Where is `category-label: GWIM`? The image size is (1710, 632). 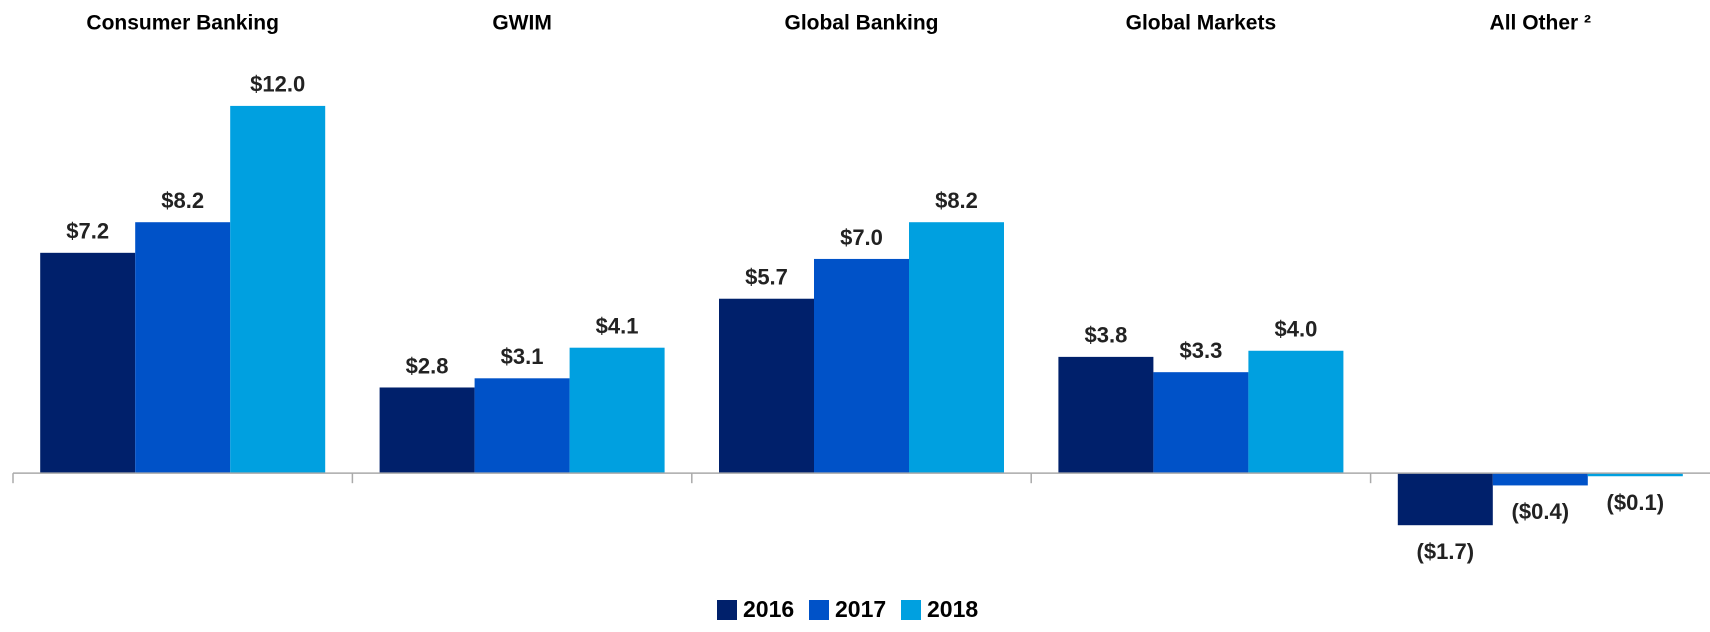
category-label: GWIM is located at coordinates (521, 23).